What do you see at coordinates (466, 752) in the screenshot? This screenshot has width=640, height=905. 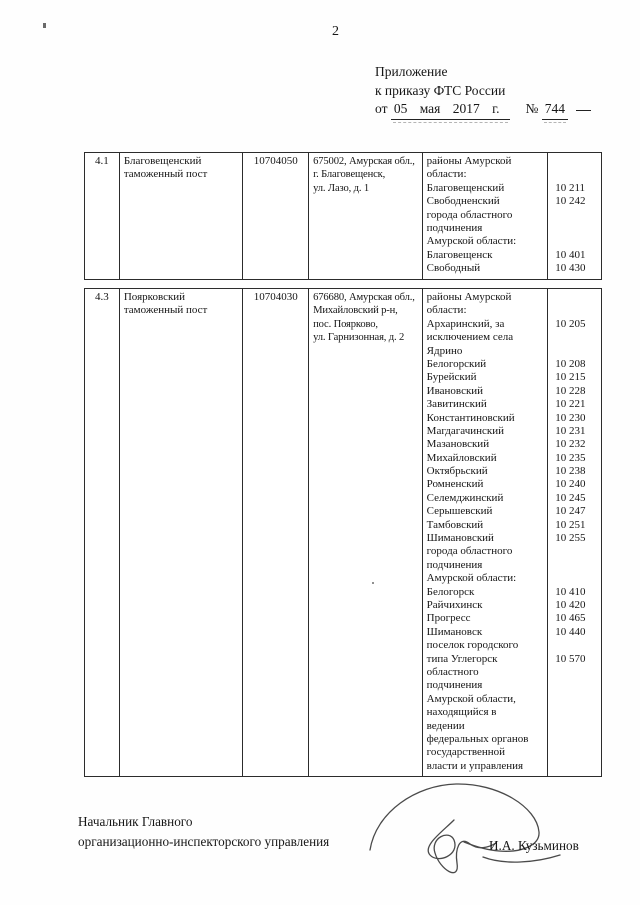 I see `text-line: государственной` at bounding box center [466, 752].